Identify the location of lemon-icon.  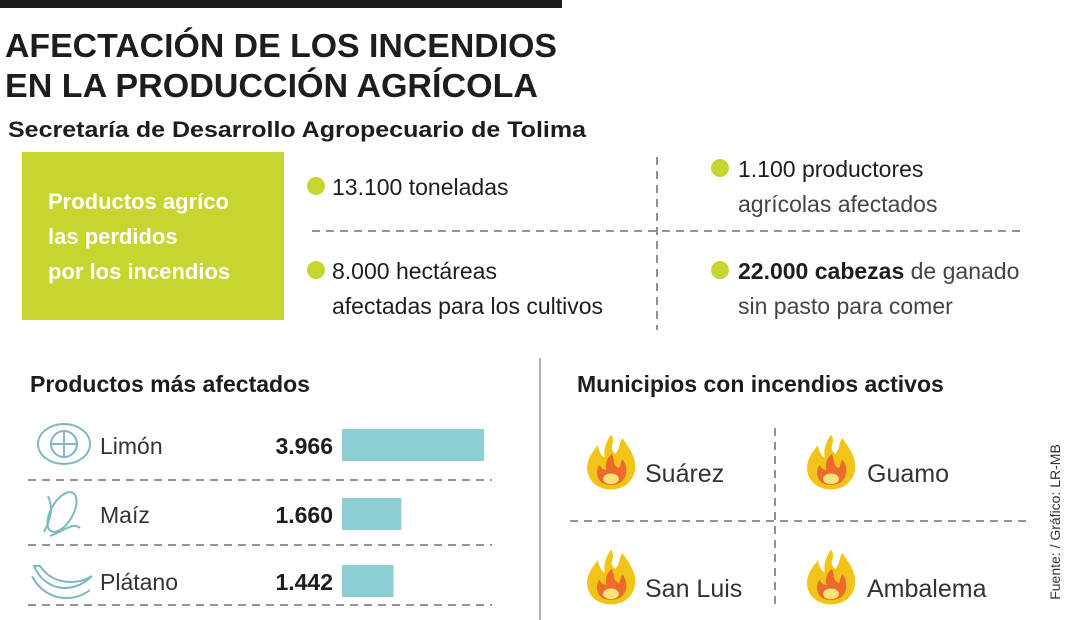
(64, 444).